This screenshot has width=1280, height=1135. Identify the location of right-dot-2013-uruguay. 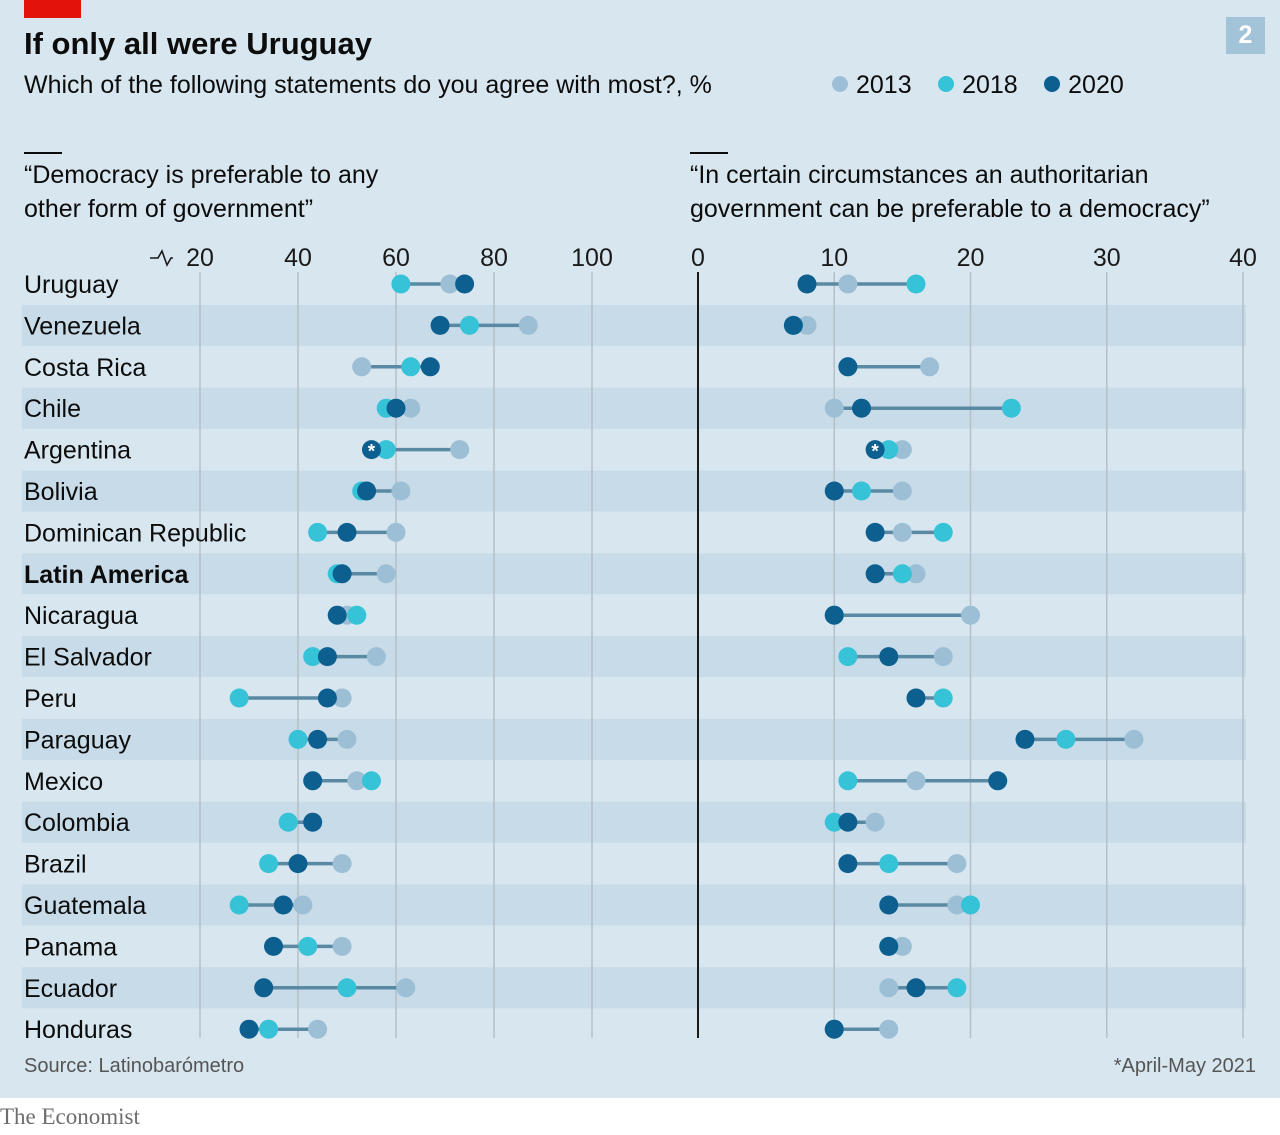
(848, 284).